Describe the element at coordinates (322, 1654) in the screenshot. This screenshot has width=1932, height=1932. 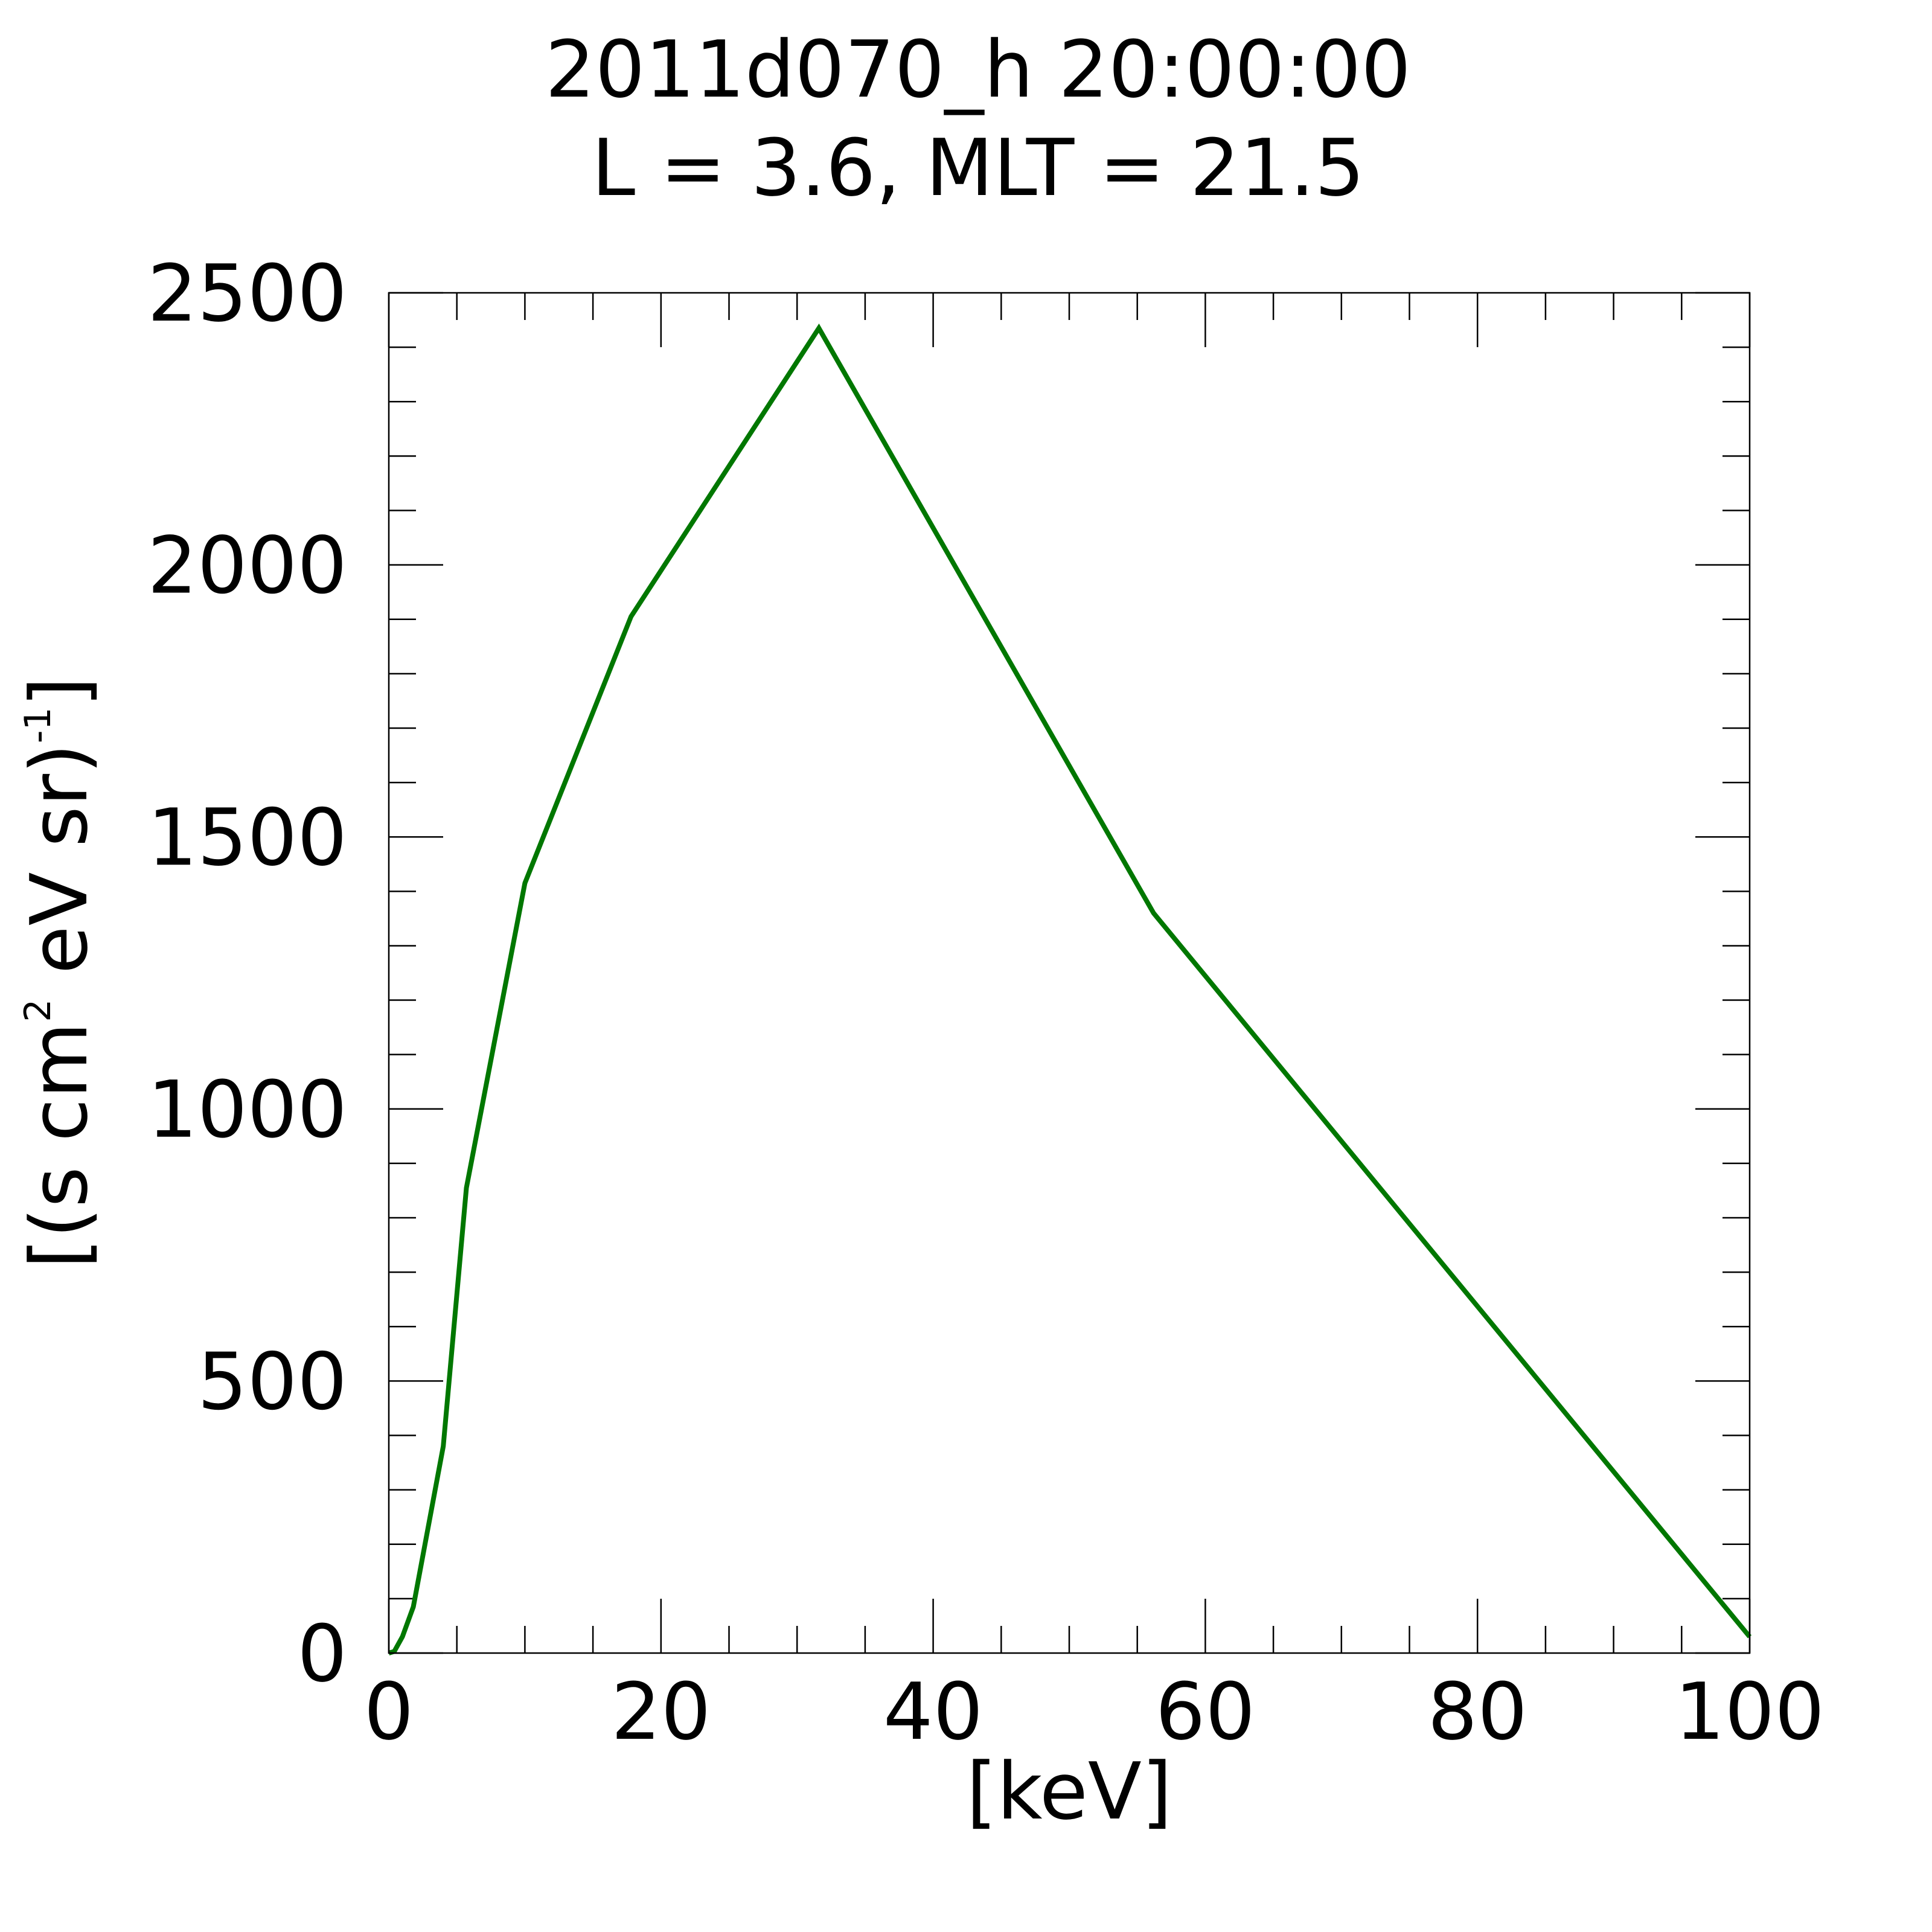
I see `y-tick-label: 0` at that location.